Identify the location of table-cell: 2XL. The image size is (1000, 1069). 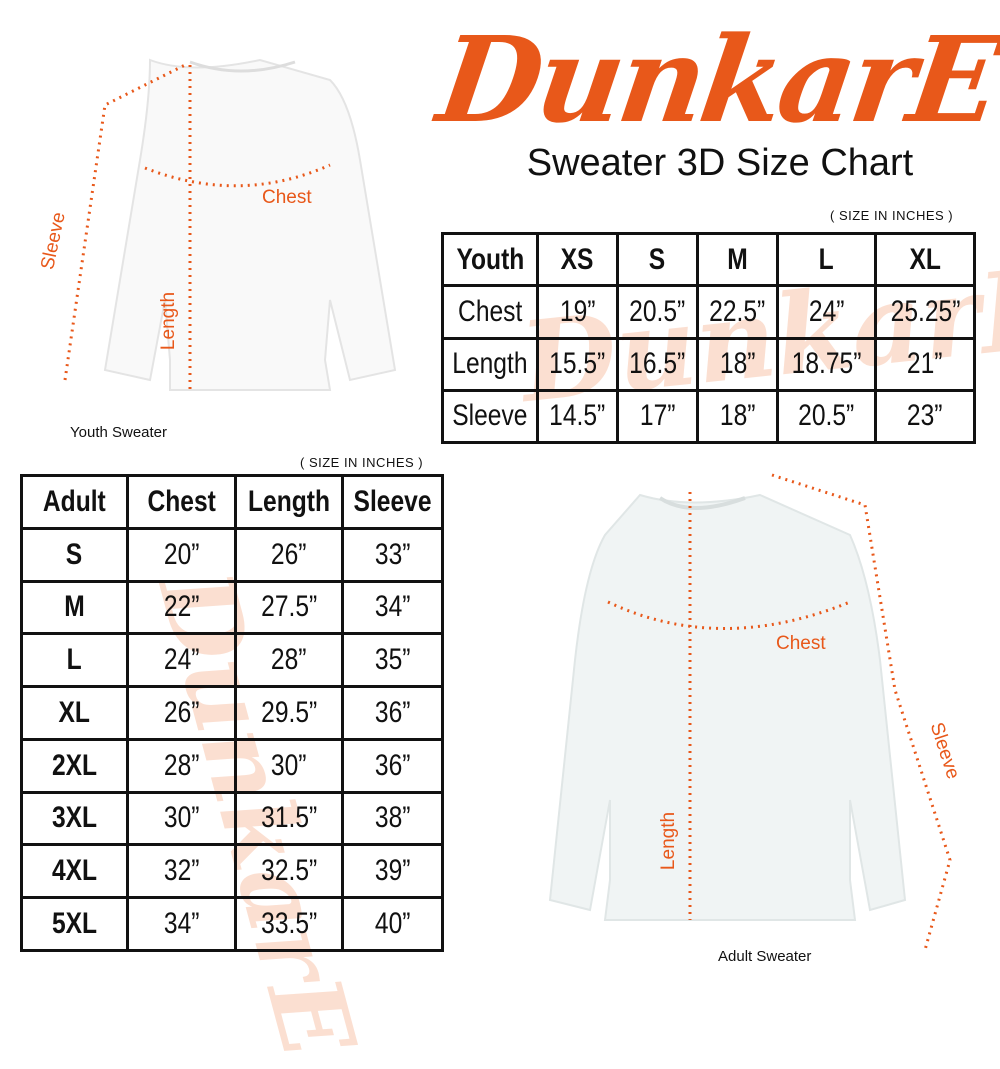
(74, 765).